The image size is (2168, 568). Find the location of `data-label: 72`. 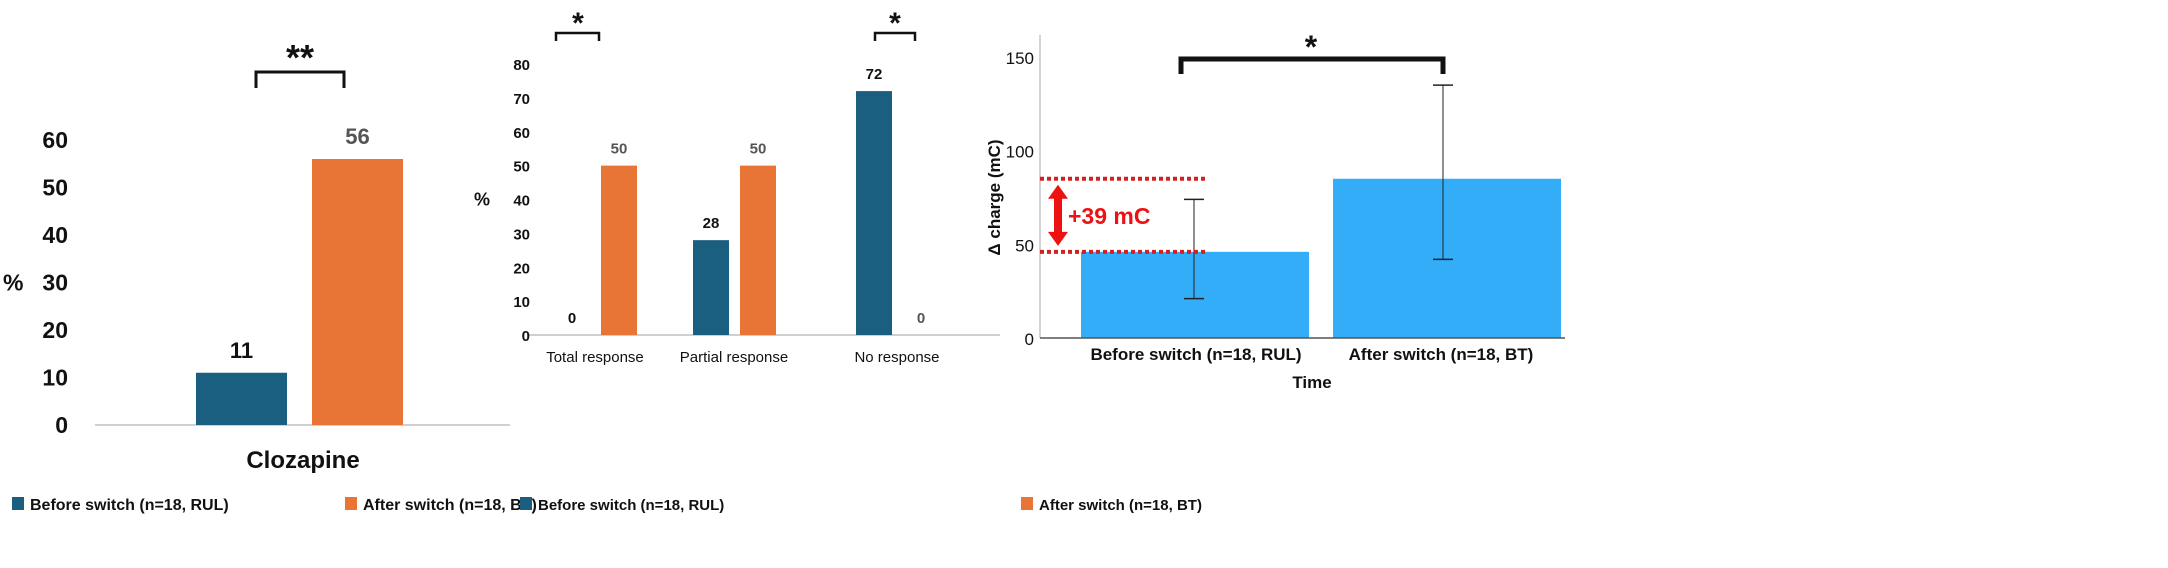

data-label: 72 is located at coordinates (874, 74).